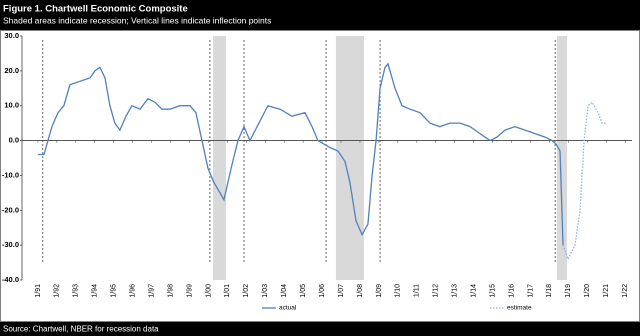 This screenshot has width=640, height=336. I want to click on x-tick-label: 1/18, so click(549, 291).